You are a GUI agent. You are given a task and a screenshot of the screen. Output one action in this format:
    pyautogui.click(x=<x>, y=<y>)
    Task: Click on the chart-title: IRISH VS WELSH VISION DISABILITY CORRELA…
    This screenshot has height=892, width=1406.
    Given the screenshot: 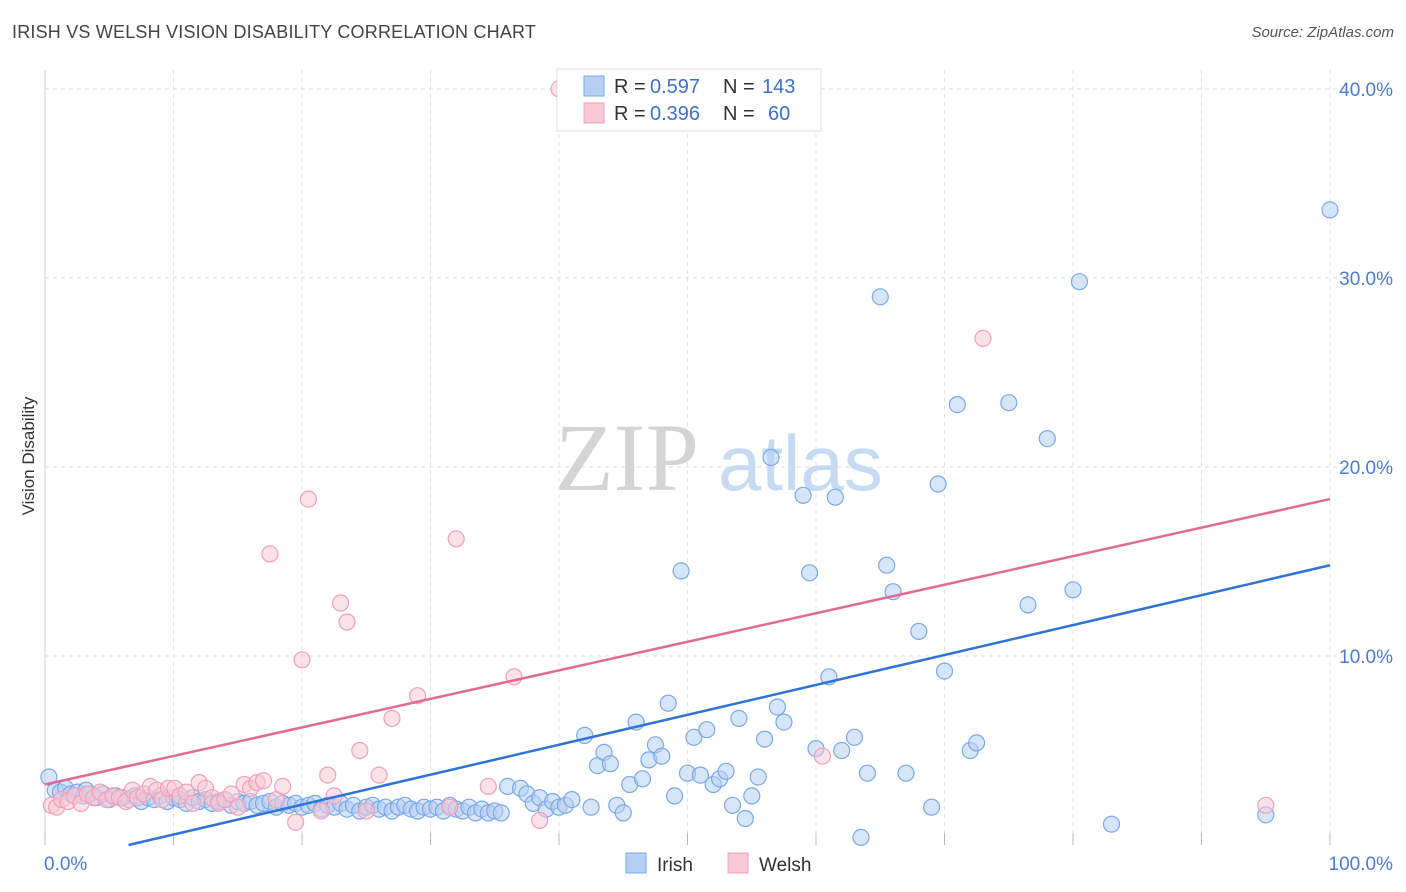 What is the action you would take?
    pyautogui.click(x=274, y=32)
    